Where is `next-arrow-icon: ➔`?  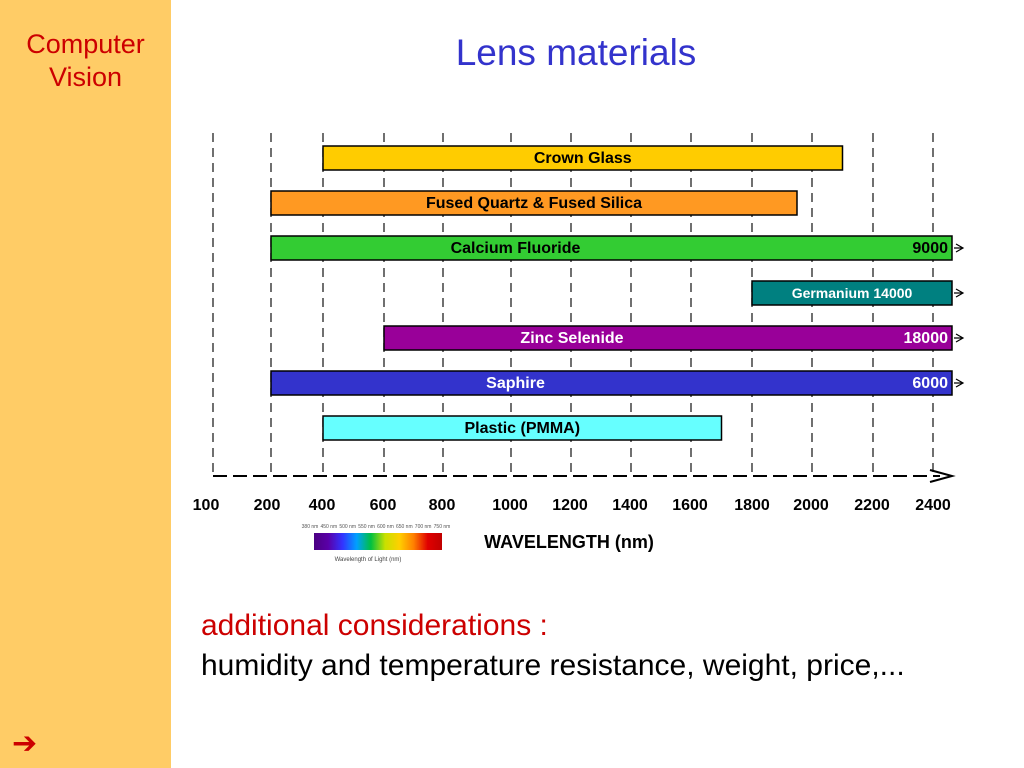
next-arrow-icon: ➔ is located at coordinates (25, 743).